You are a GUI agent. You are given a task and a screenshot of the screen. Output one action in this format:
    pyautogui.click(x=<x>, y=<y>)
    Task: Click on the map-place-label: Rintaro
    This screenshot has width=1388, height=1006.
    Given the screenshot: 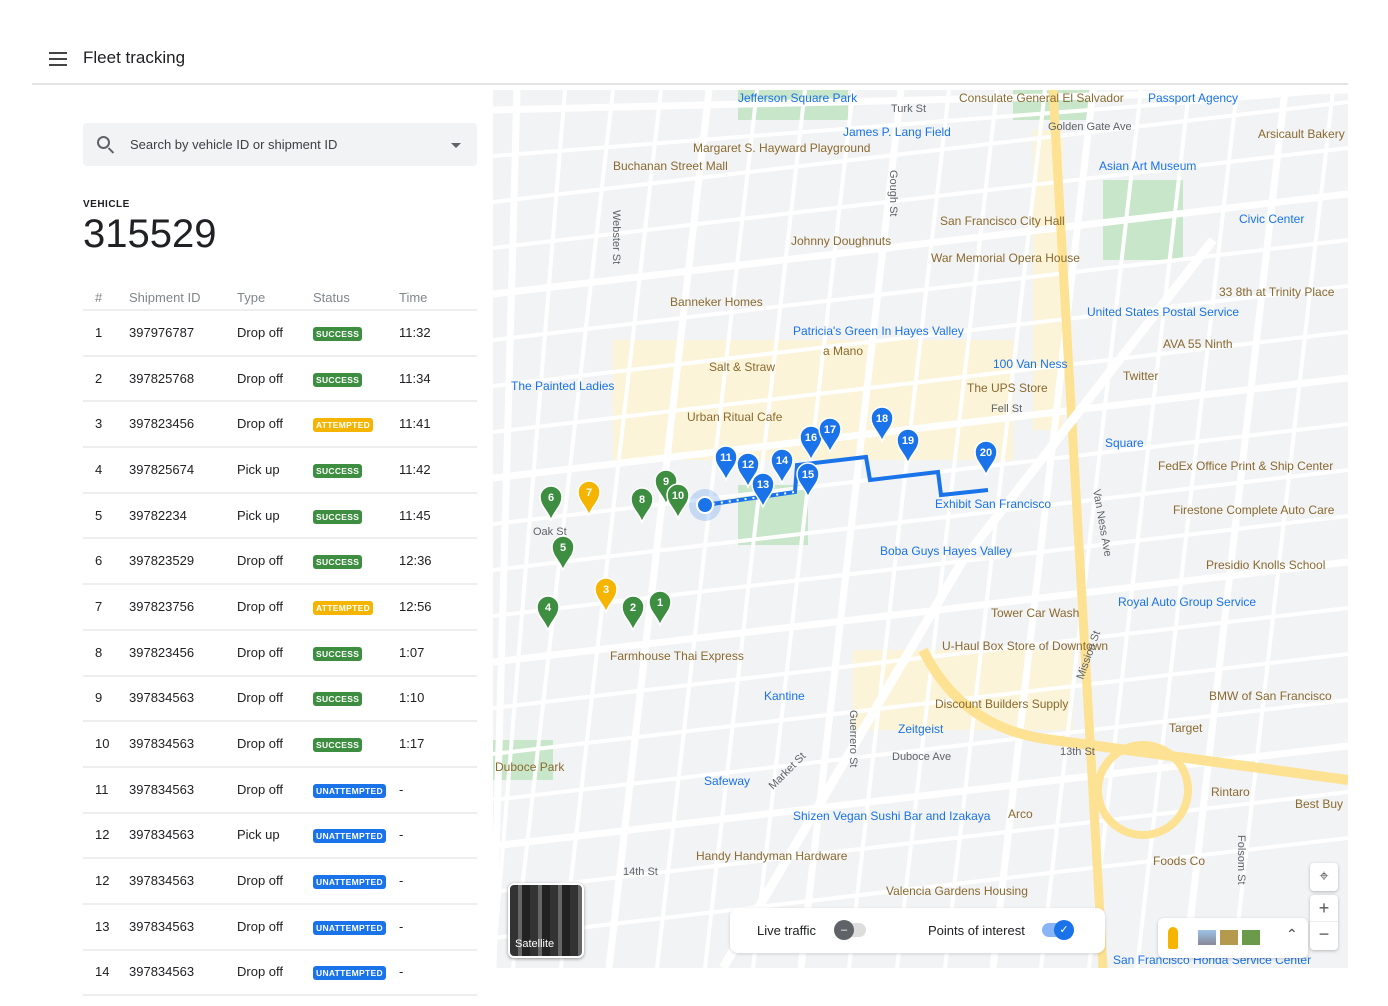 What is the action you would take?
    pyautogui.click(x=1230, y=792)
    